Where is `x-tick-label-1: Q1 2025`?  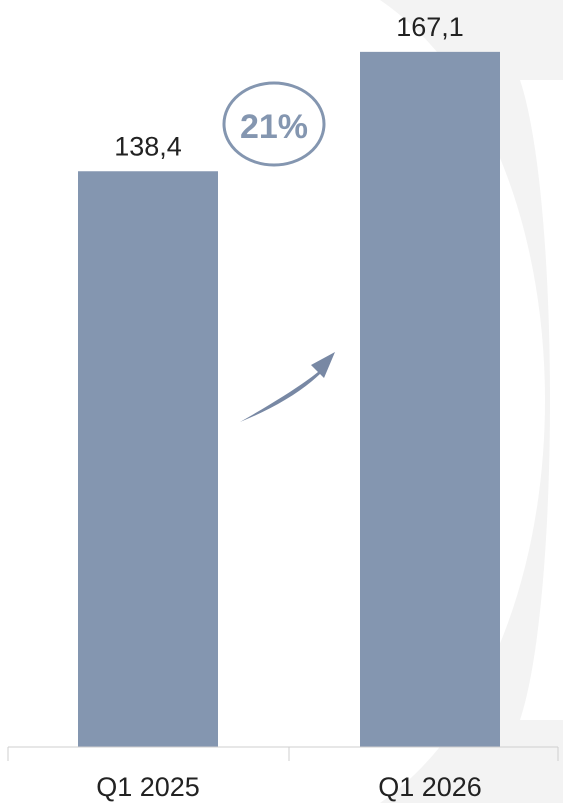 x-tick-label-1: Q1 2025 is located at coordinates (148, 787).